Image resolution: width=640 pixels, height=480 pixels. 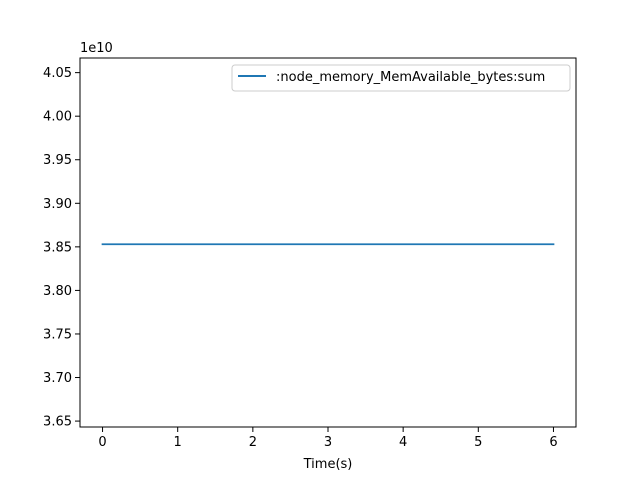 I want to click on legend: :node_memory_MemAvailable_bytes:sum, so click(x=401, y=78).